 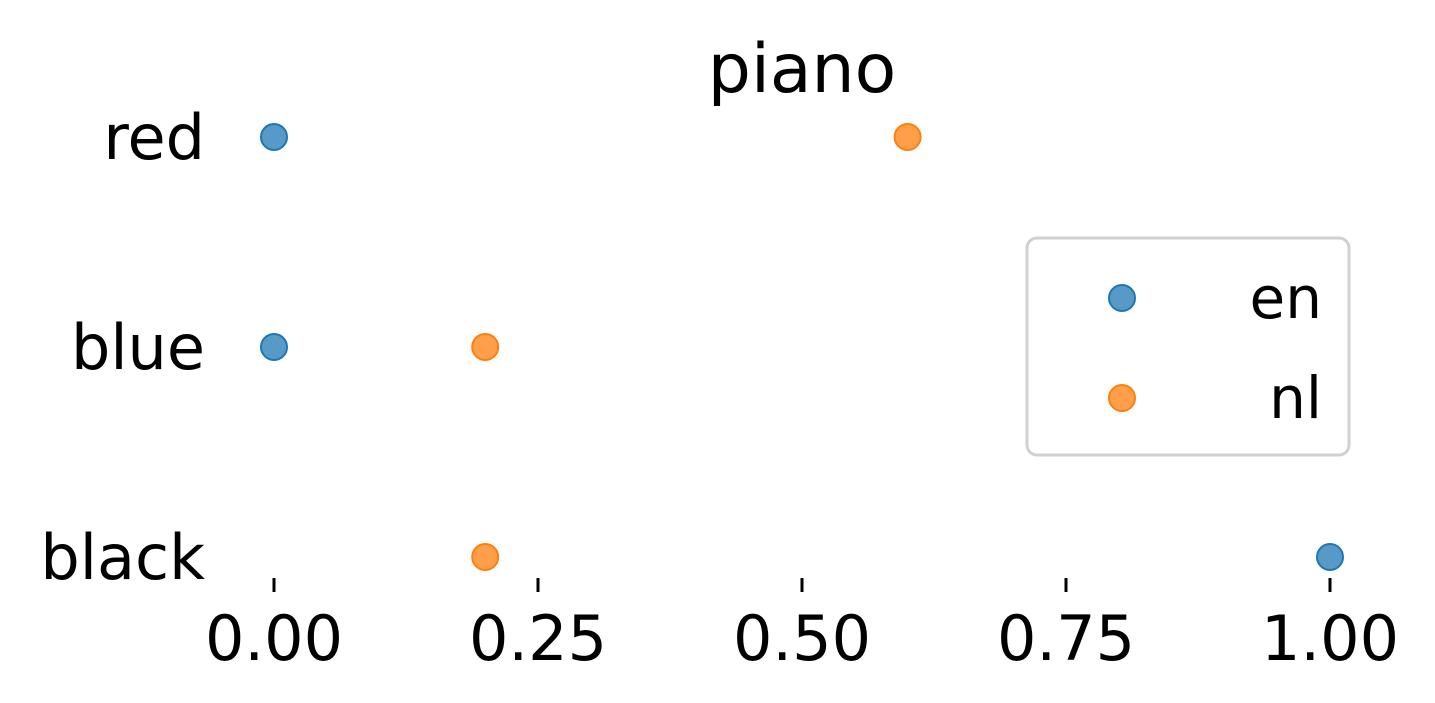 I want to click on x-tick-label: 0.50, so click(x=802, y=638).